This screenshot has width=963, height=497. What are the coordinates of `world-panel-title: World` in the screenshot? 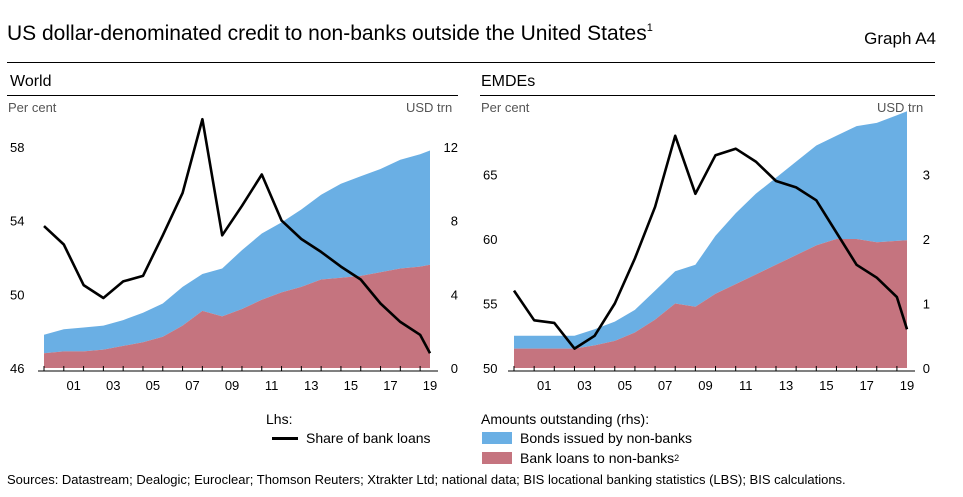 It's located at (31, 81).